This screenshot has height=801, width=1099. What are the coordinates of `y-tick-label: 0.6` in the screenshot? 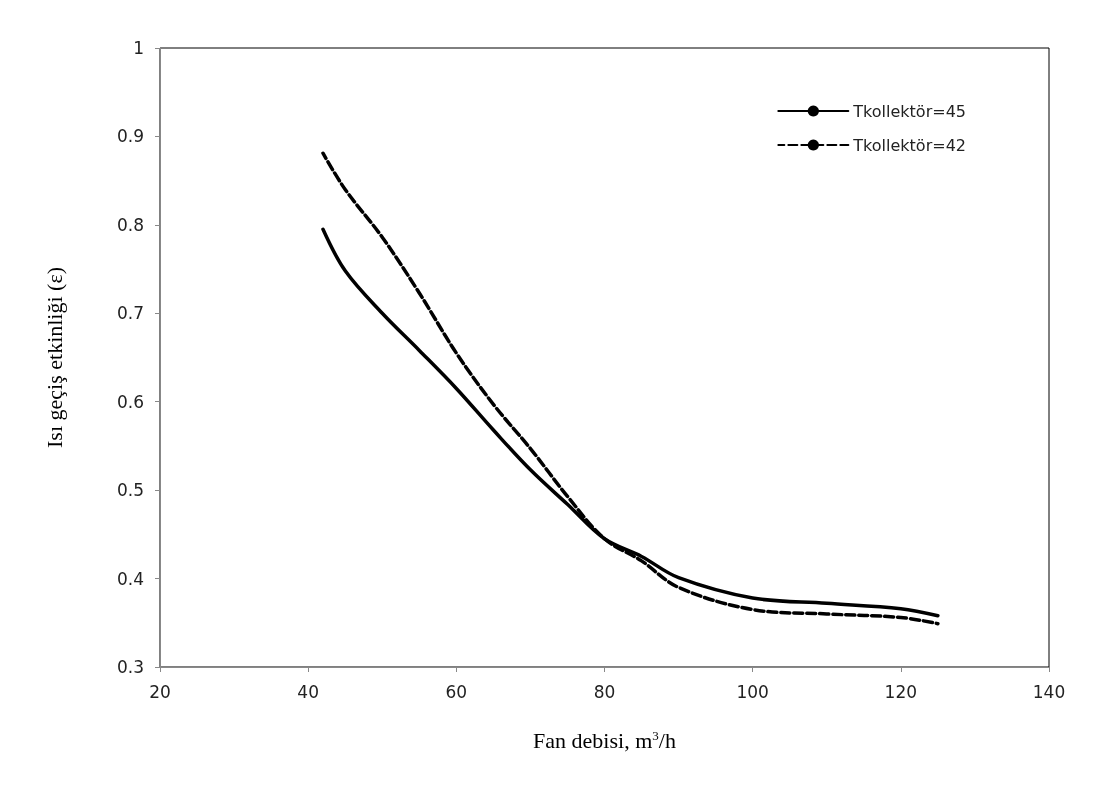 It's located at (130, 401).